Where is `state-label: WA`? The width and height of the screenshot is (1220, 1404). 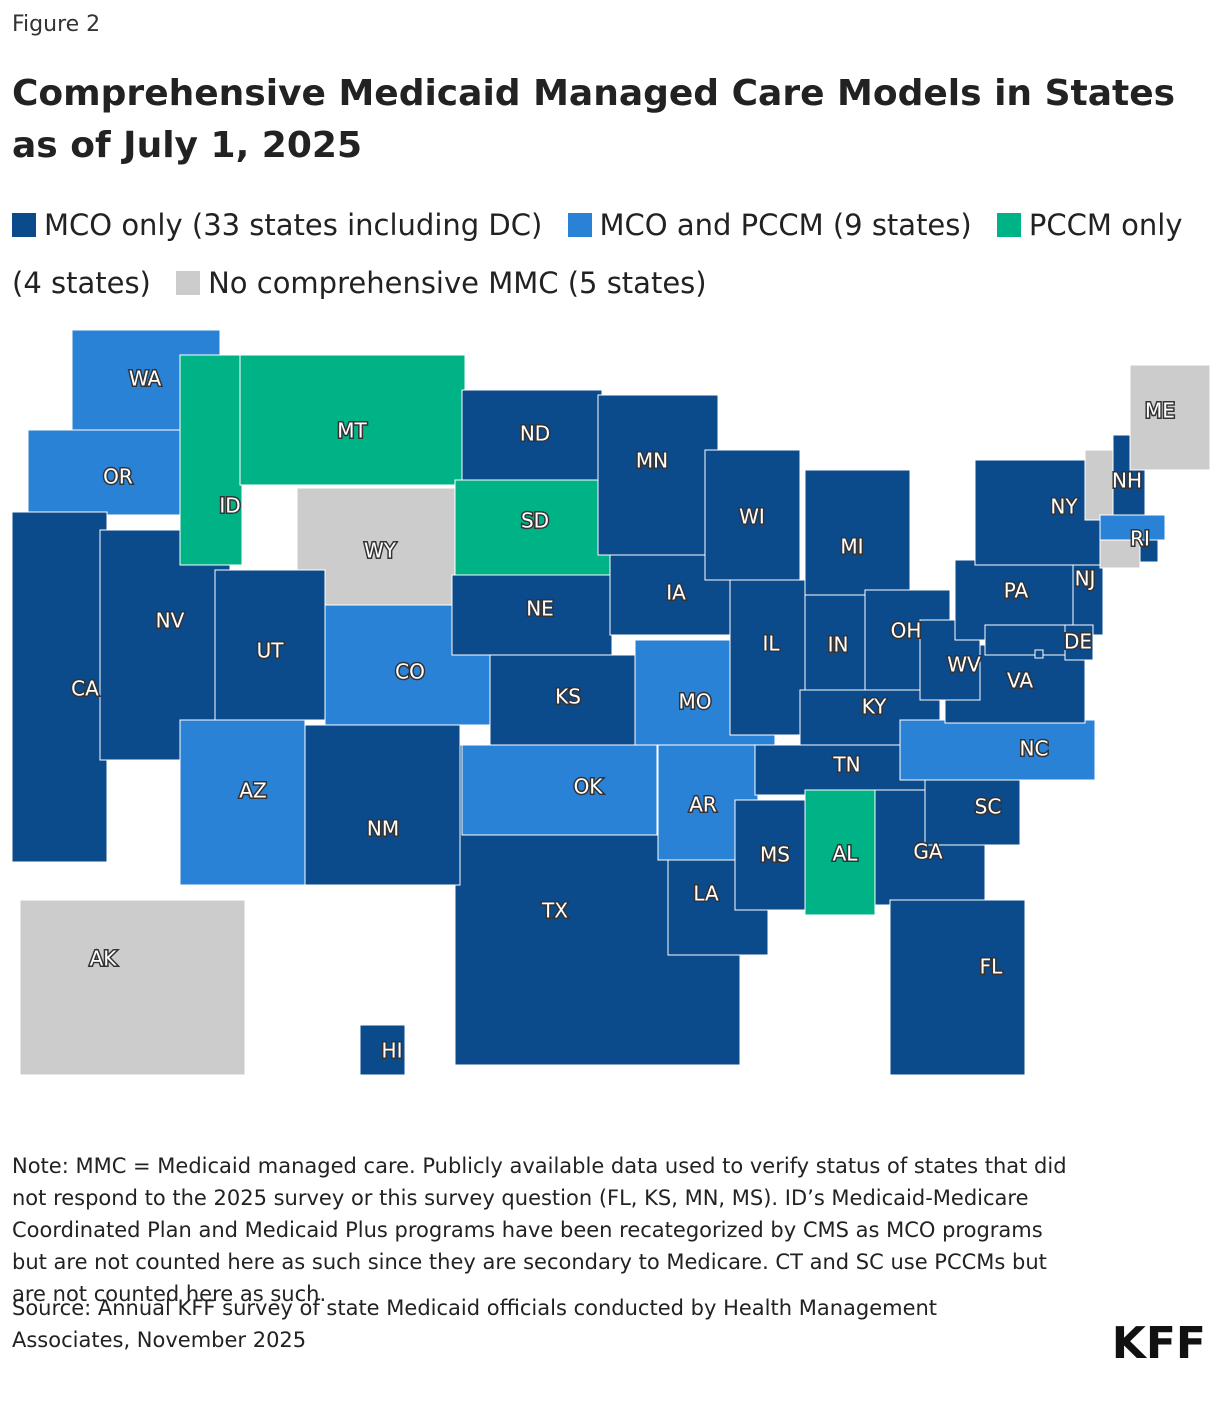
state-label: WA is located at coordinates (145, 379).